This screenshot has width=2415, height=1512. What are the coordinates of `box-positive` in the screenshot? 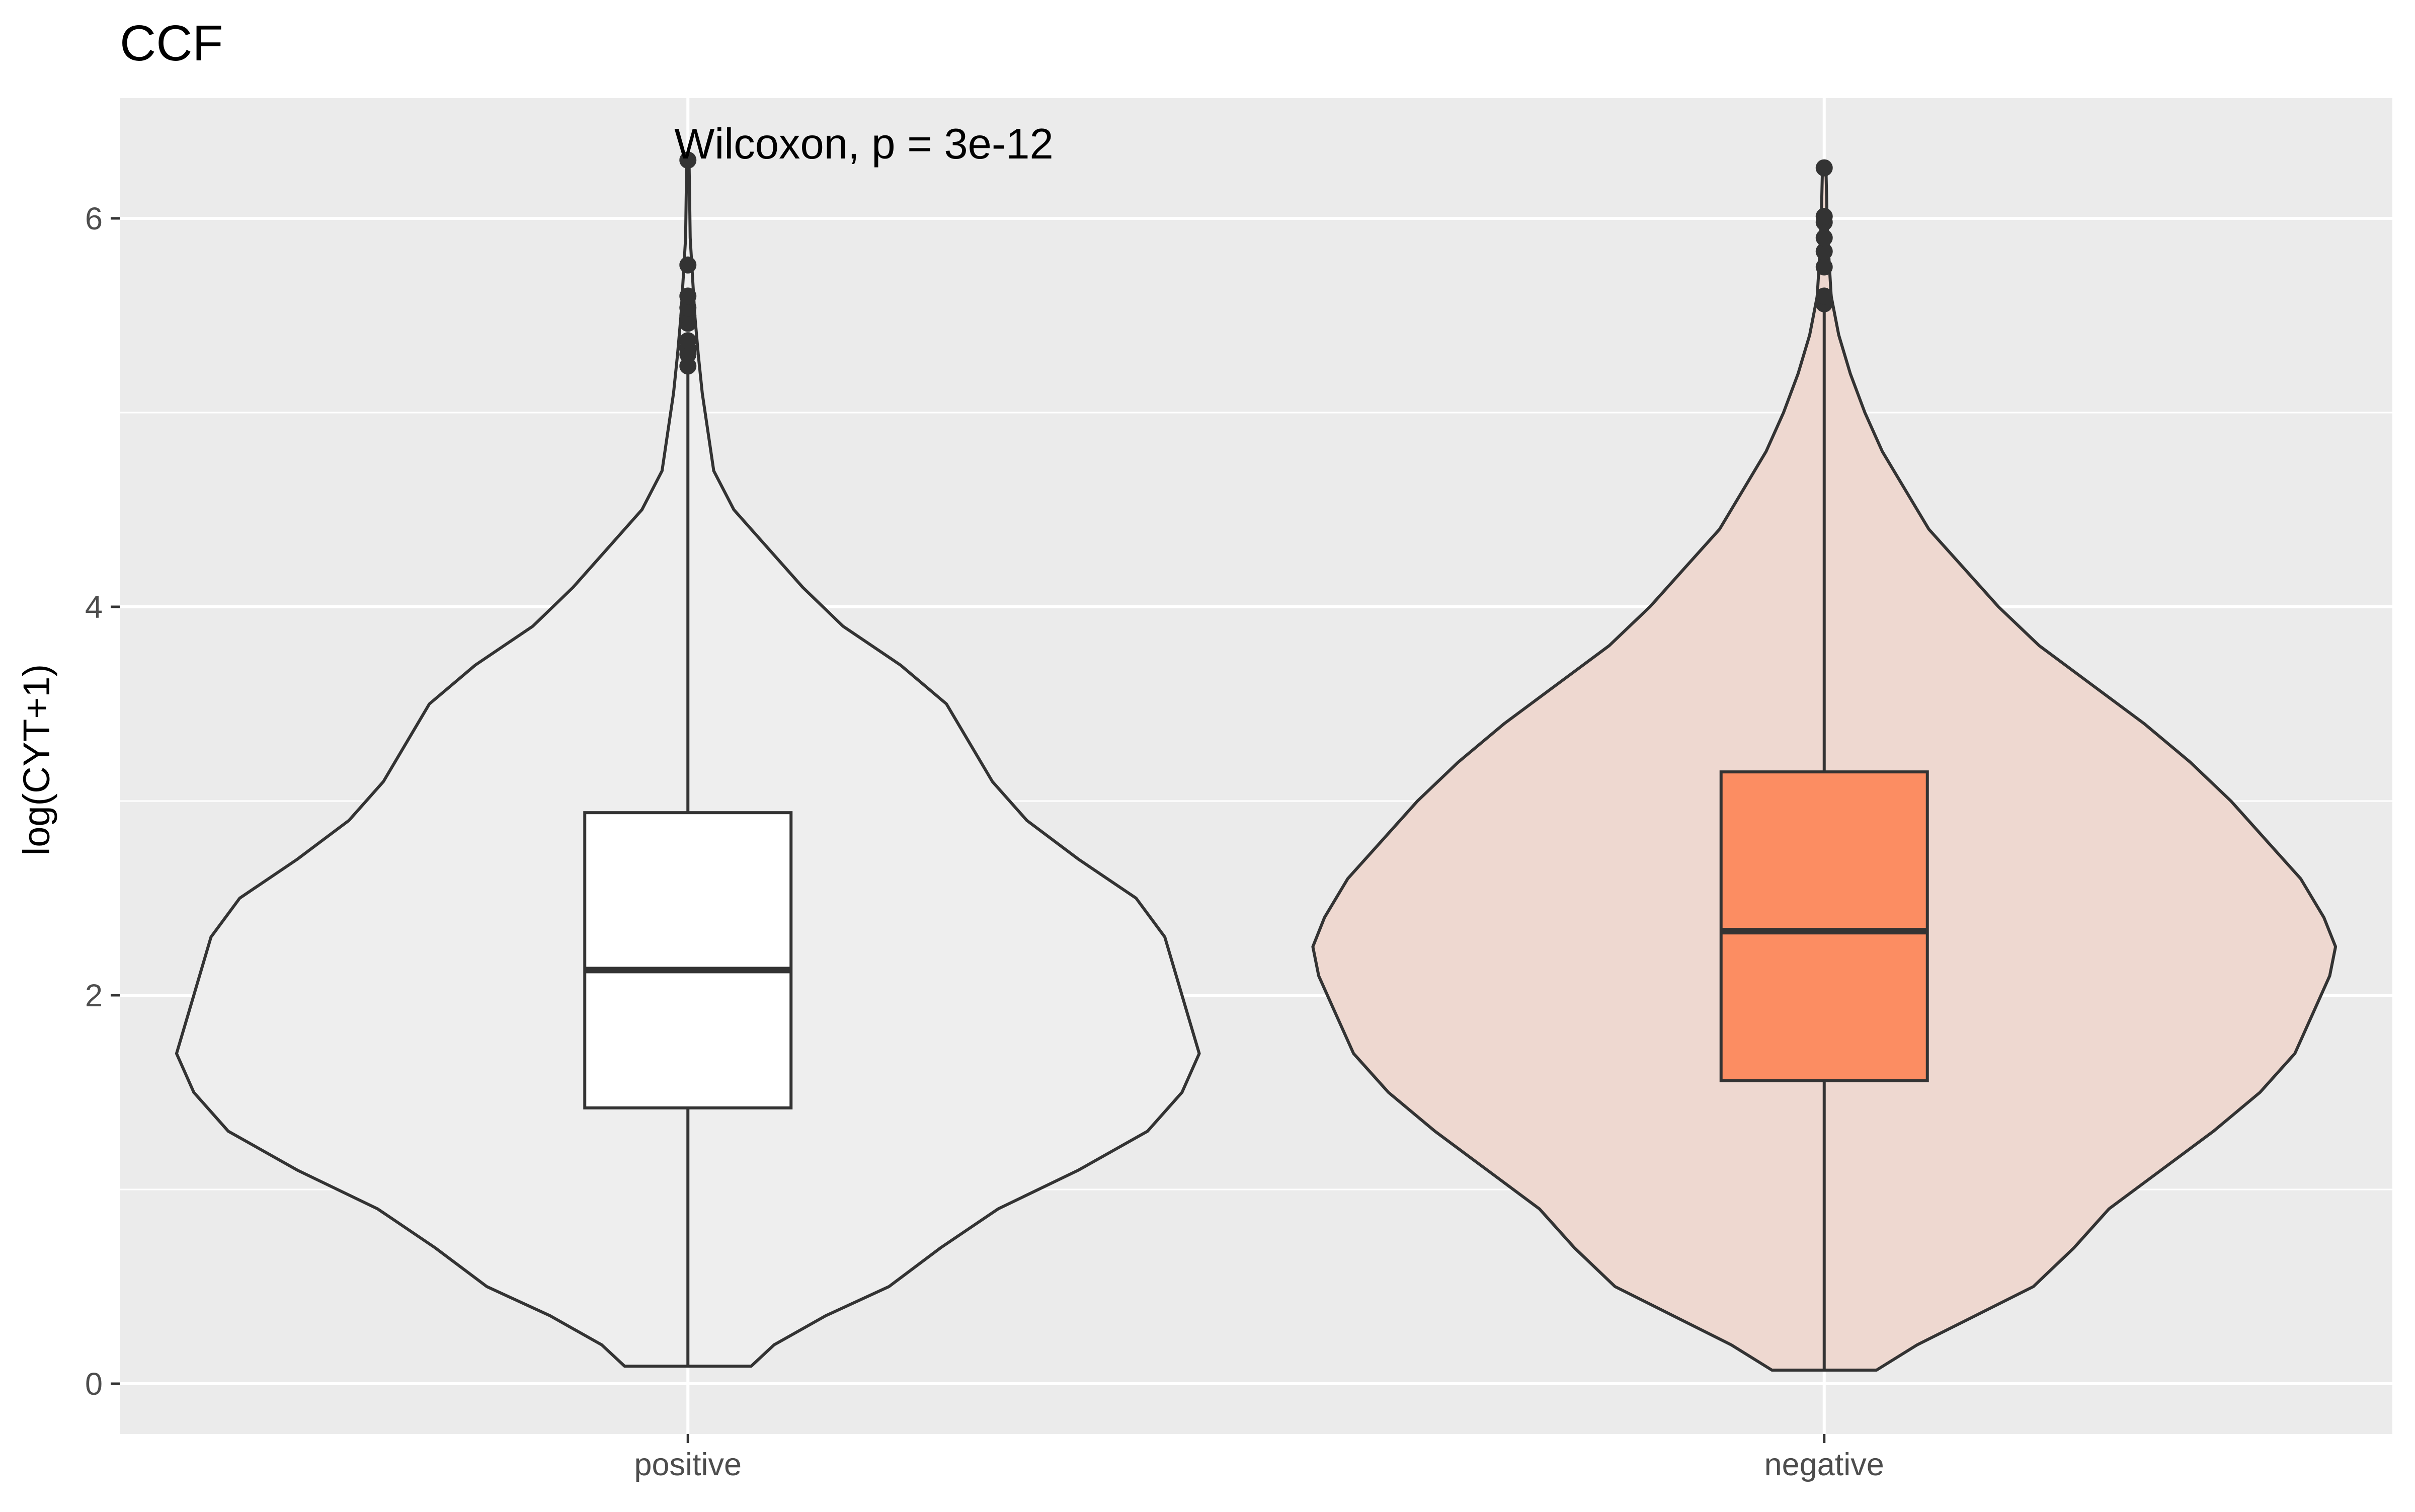 It's located at (688, 960).